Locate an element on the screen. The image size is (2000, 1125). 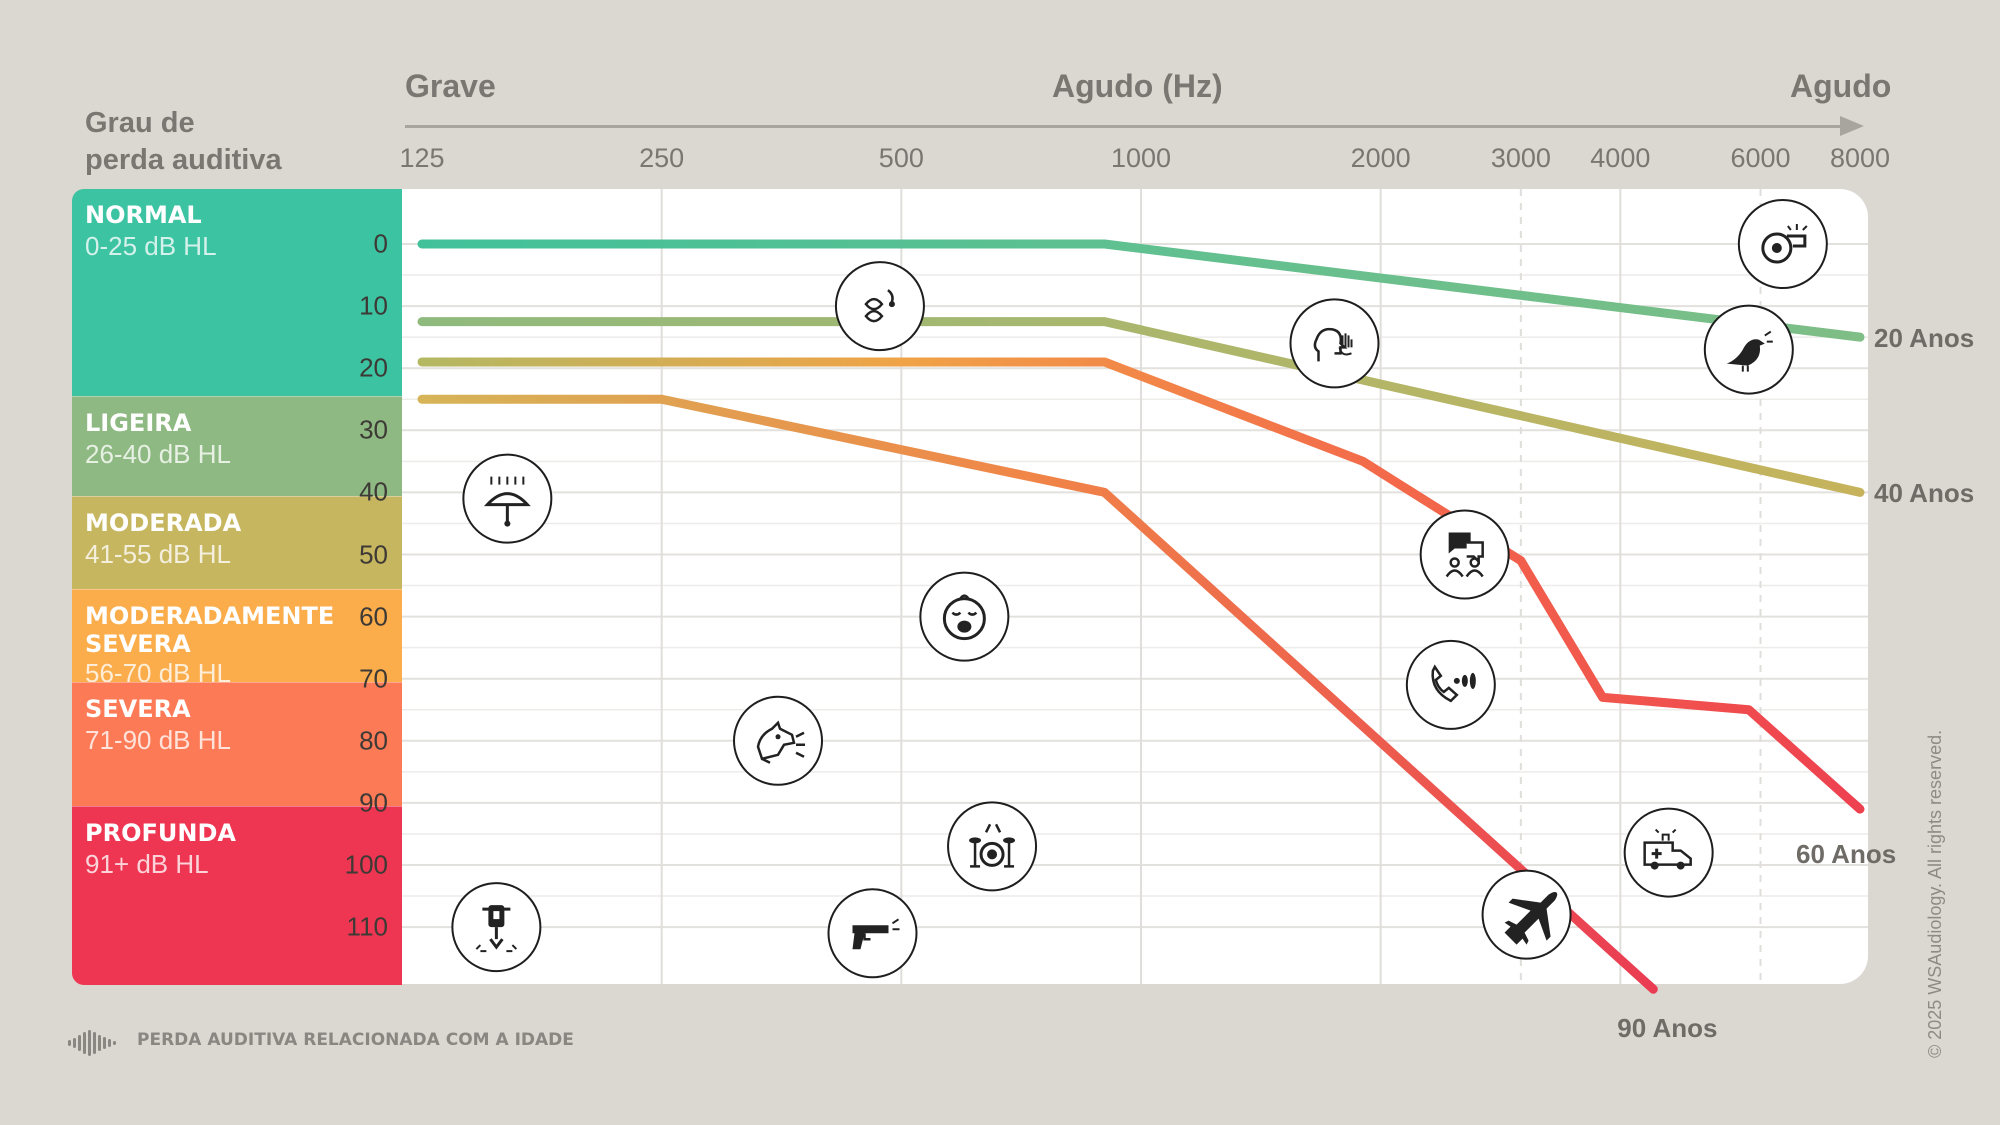
low-frequency-label: Grave is located at coordinates (450, 86).